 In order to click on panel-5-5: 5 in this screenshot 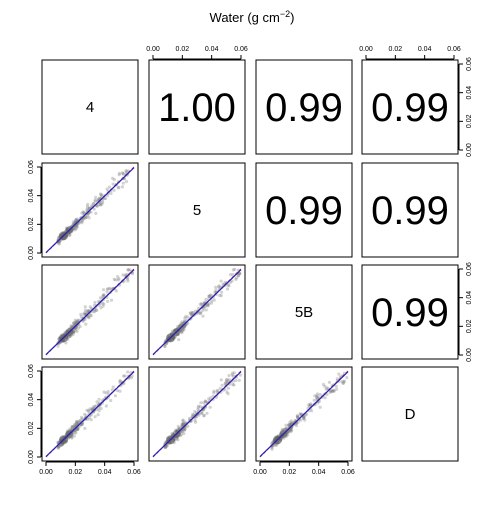, I will do `click(197, 210)`.